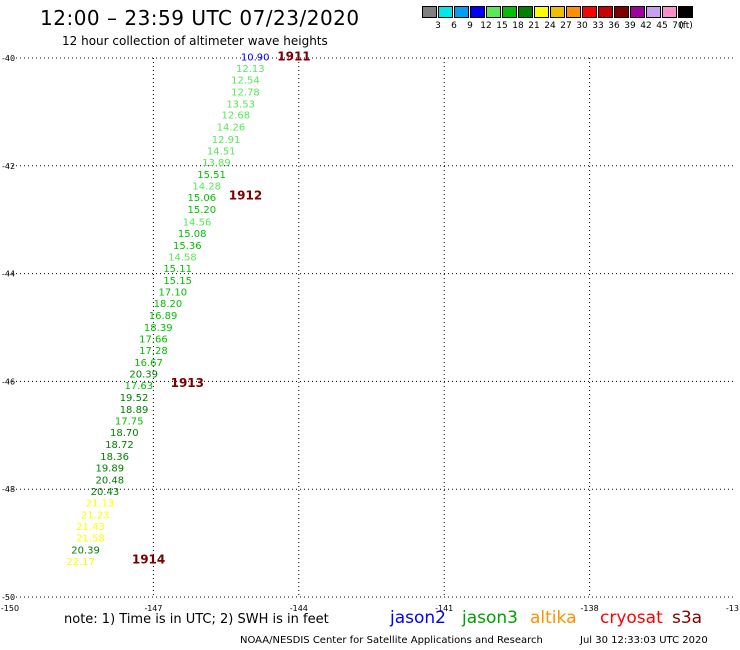 Image resolution: width=740 pixels, height=650 pixels. What do you see at coordinates (168, 304) in the screenshot?
I see `swh-value: 18.20` at bounding box center [168, 304].